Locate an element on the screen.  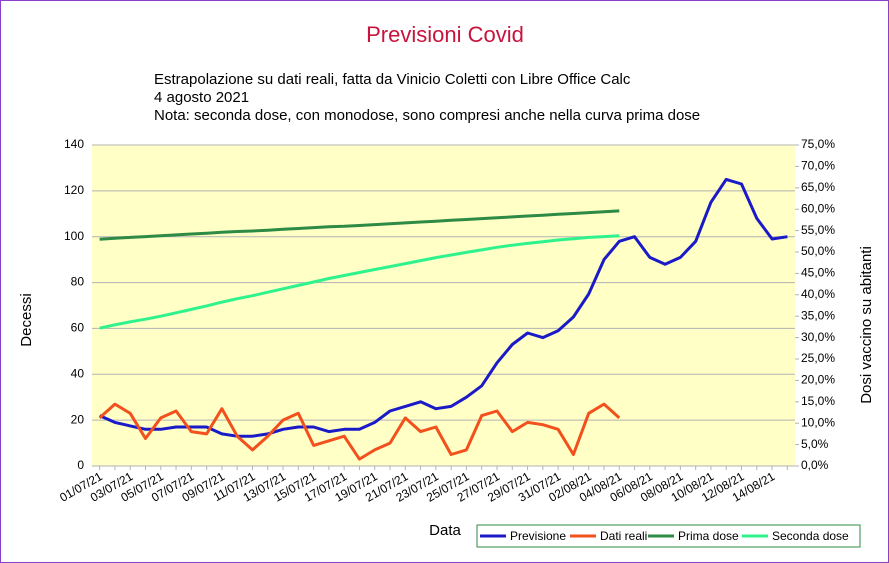
y2-tick-label: 60,0% is located at coordinates (818, 208).